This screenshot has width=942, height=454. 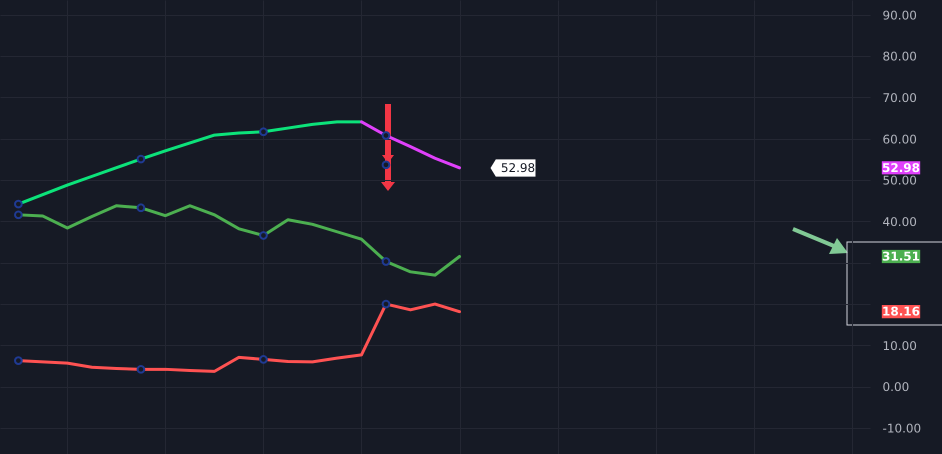 I want to click on text: 31.51, so click(x=901, y=256).